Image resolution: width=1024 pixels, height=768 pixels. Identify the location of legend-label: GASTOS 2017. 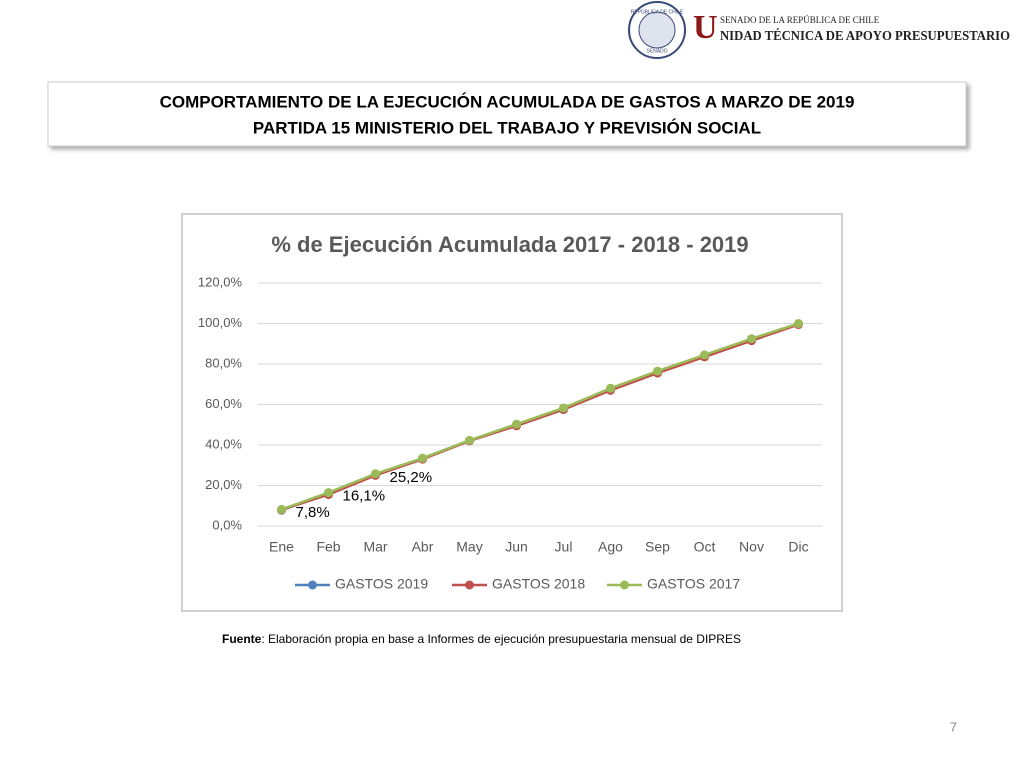
(693, 584).